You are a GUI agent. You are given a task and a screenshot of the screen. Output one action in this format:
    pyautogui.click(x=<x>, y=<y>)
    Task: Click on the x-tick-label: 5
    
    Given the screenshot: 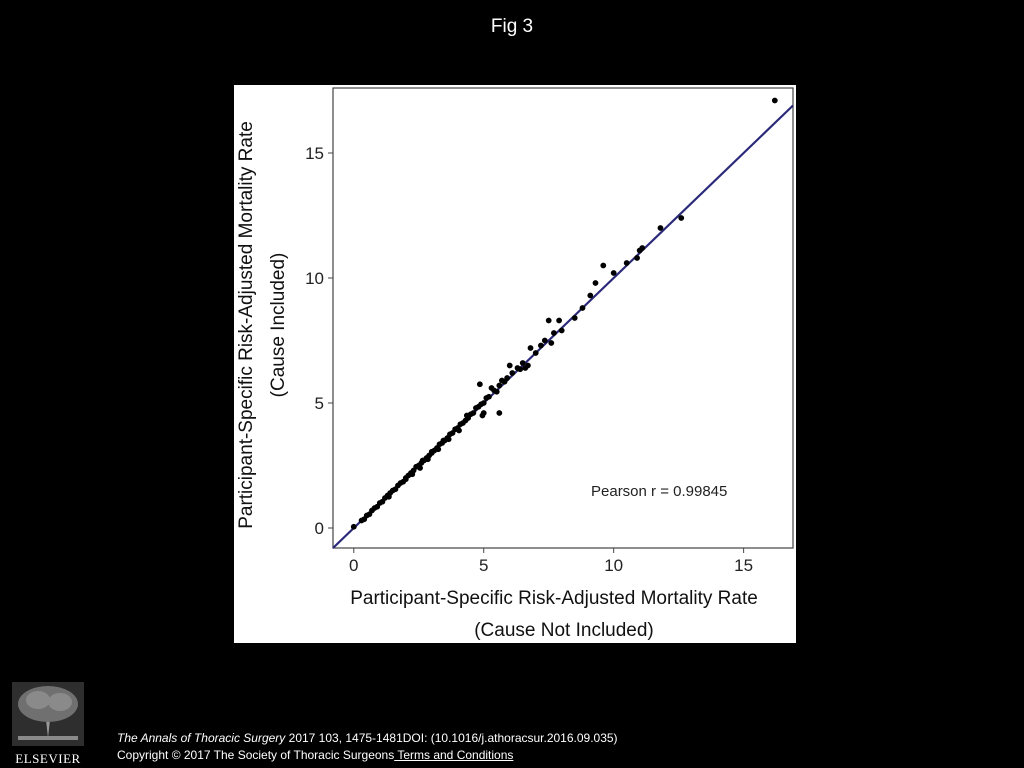 What is the action you would take?
    pyautogui.click(x=483, y=565)
    